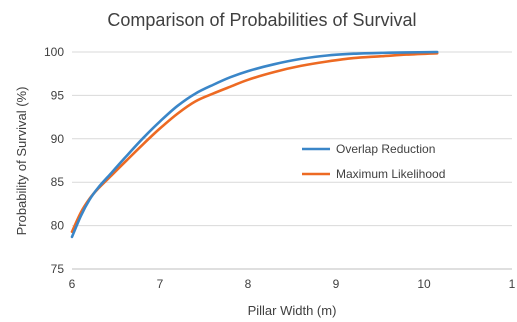 This screenshot has height=322, width=517. Describe the element at coordinates (160, 284) in the screenshot. I see `x-tick-label: 7` at that location.